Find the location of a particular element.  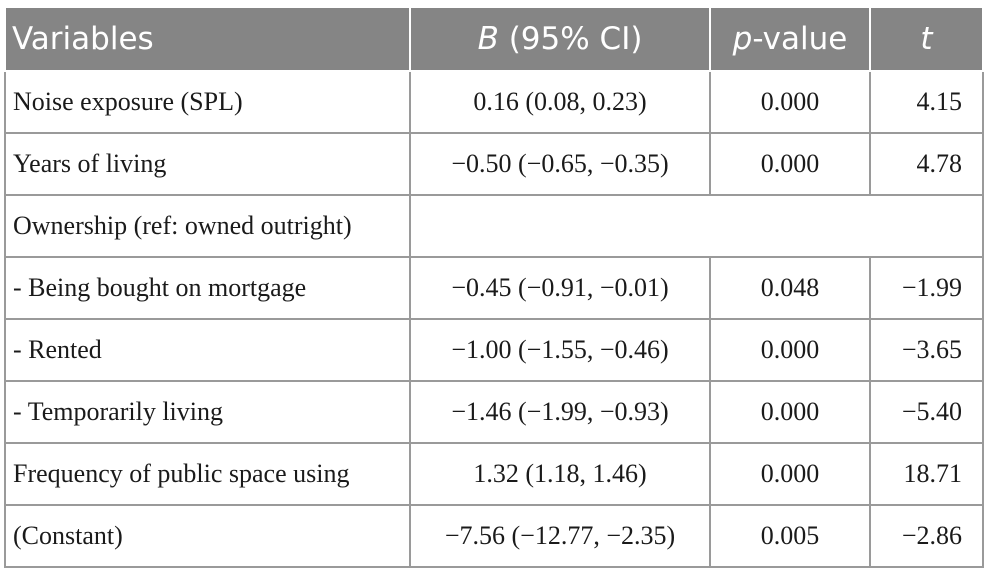

header-p-letter: p is located at coordinates (742, 39).